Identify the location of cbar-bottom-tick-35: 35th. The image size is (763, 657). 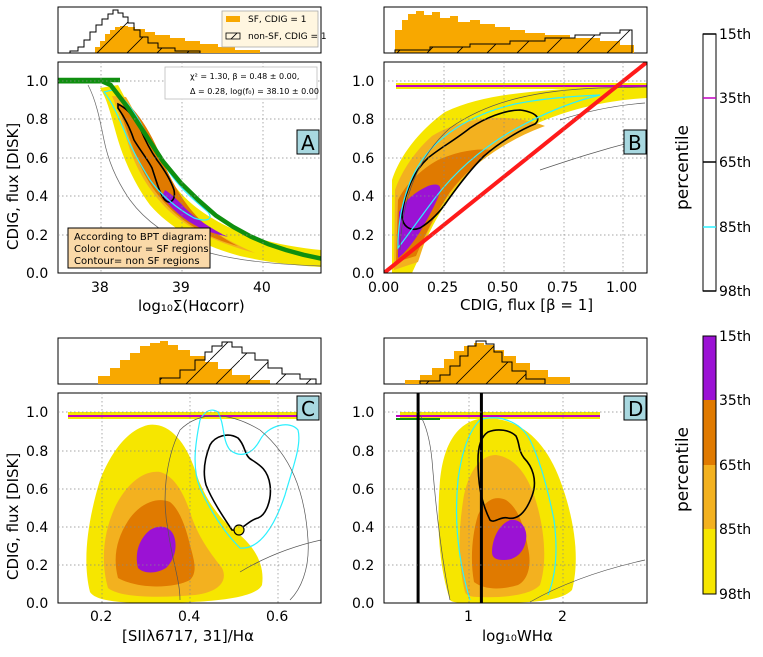
(735, 401).